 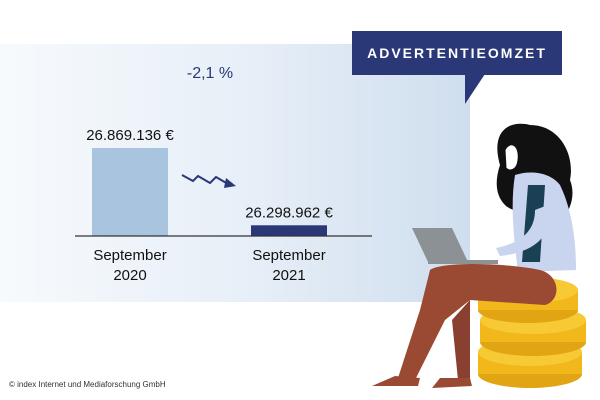 What do you see at coordinates (289, 212) in the screenshot?
I see `value-label-2: 26.298.962 €` at bounding box center [289, 212].